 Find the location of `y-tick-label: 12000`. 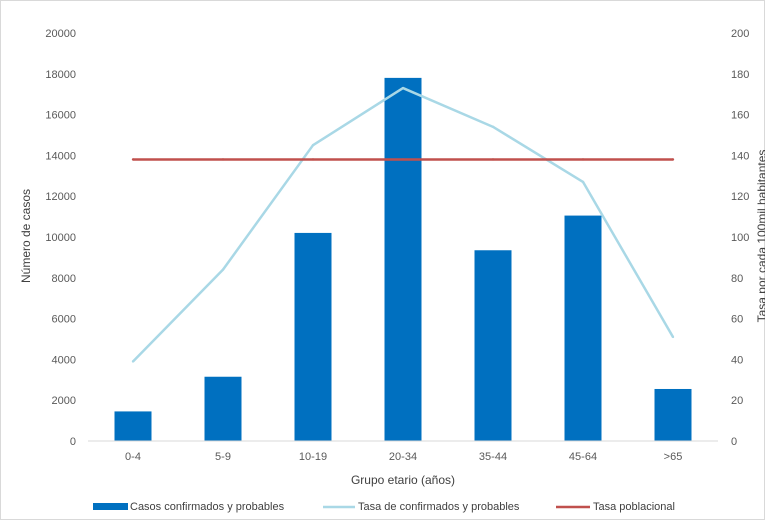

y-tick-label: 12000 is located at coordinates (60, 197).